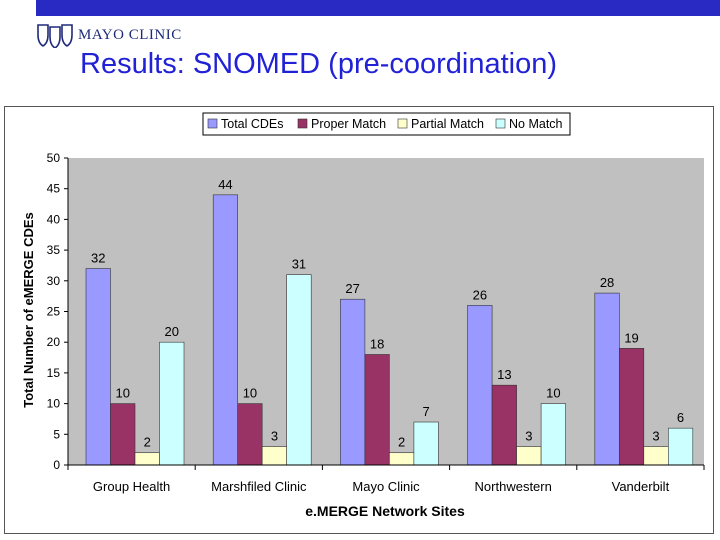 The image size is (720, 540). I want to click on logo-text: MAYO CLINIC, so click(130, 34).